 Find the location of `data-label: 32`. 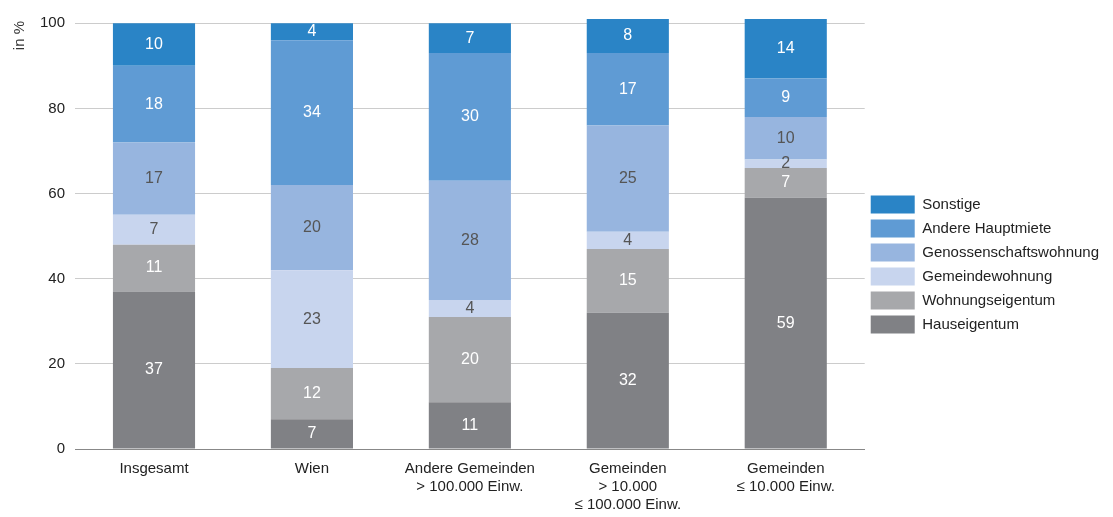

data-label: 32 is located at coordinates (627, 380).